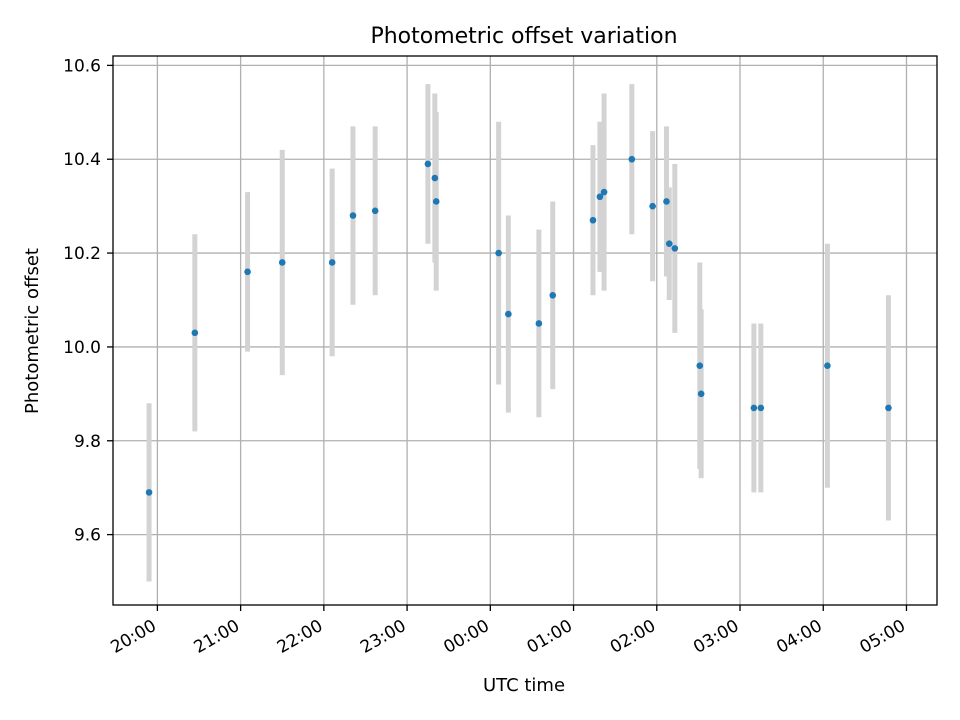  What do you see at coordinates (524, 685) in the screenshot?
I see `x-axis-label: UTC time` at bounding box center [524, 685].